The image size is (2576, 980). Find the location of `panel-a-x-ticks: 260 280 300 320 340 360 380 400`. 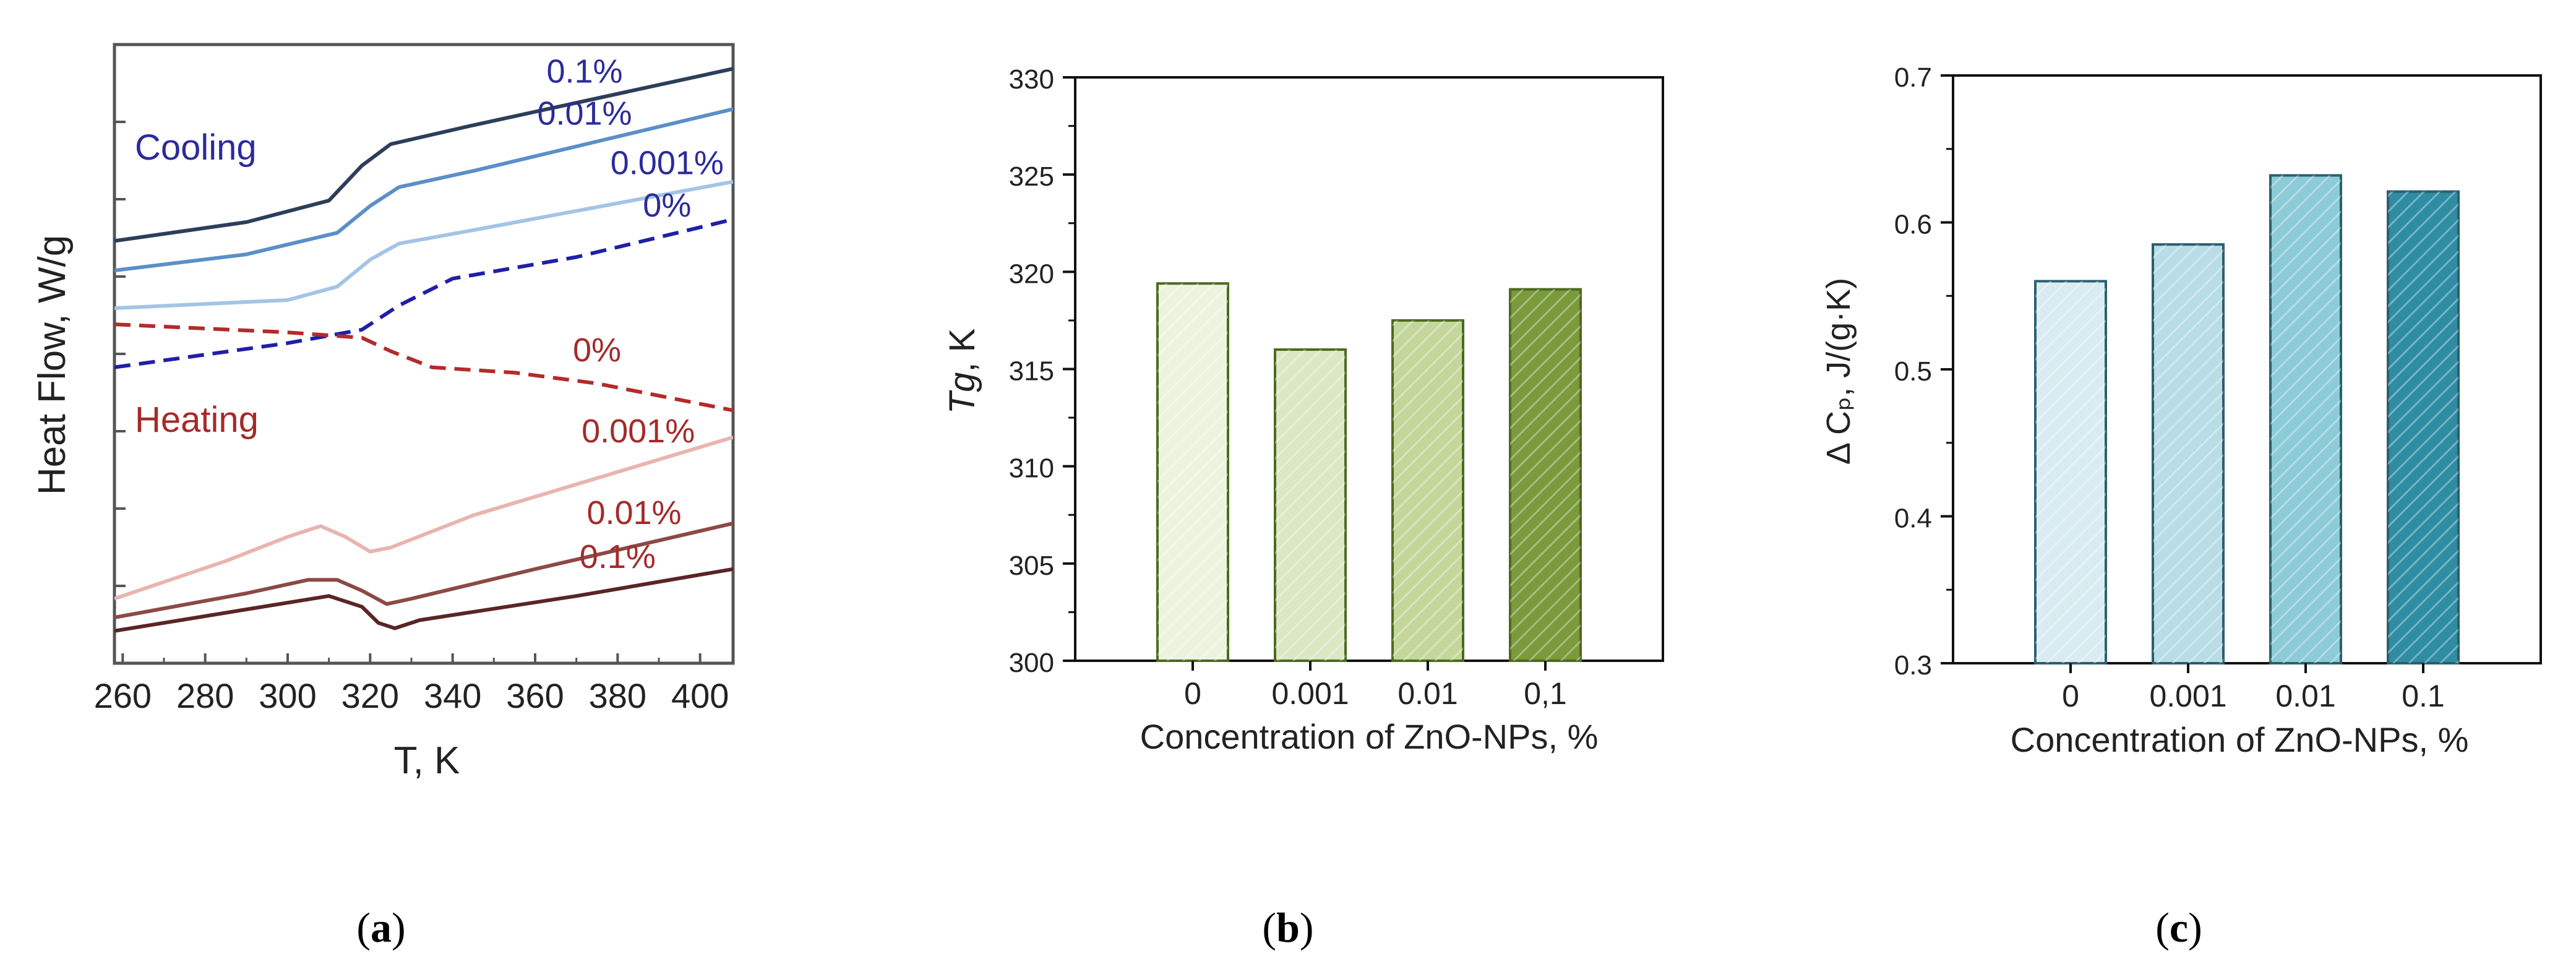

panel-a-x-ticks: 260 280 300 320 340 360 380 400 is located at coordinates (411, 684).